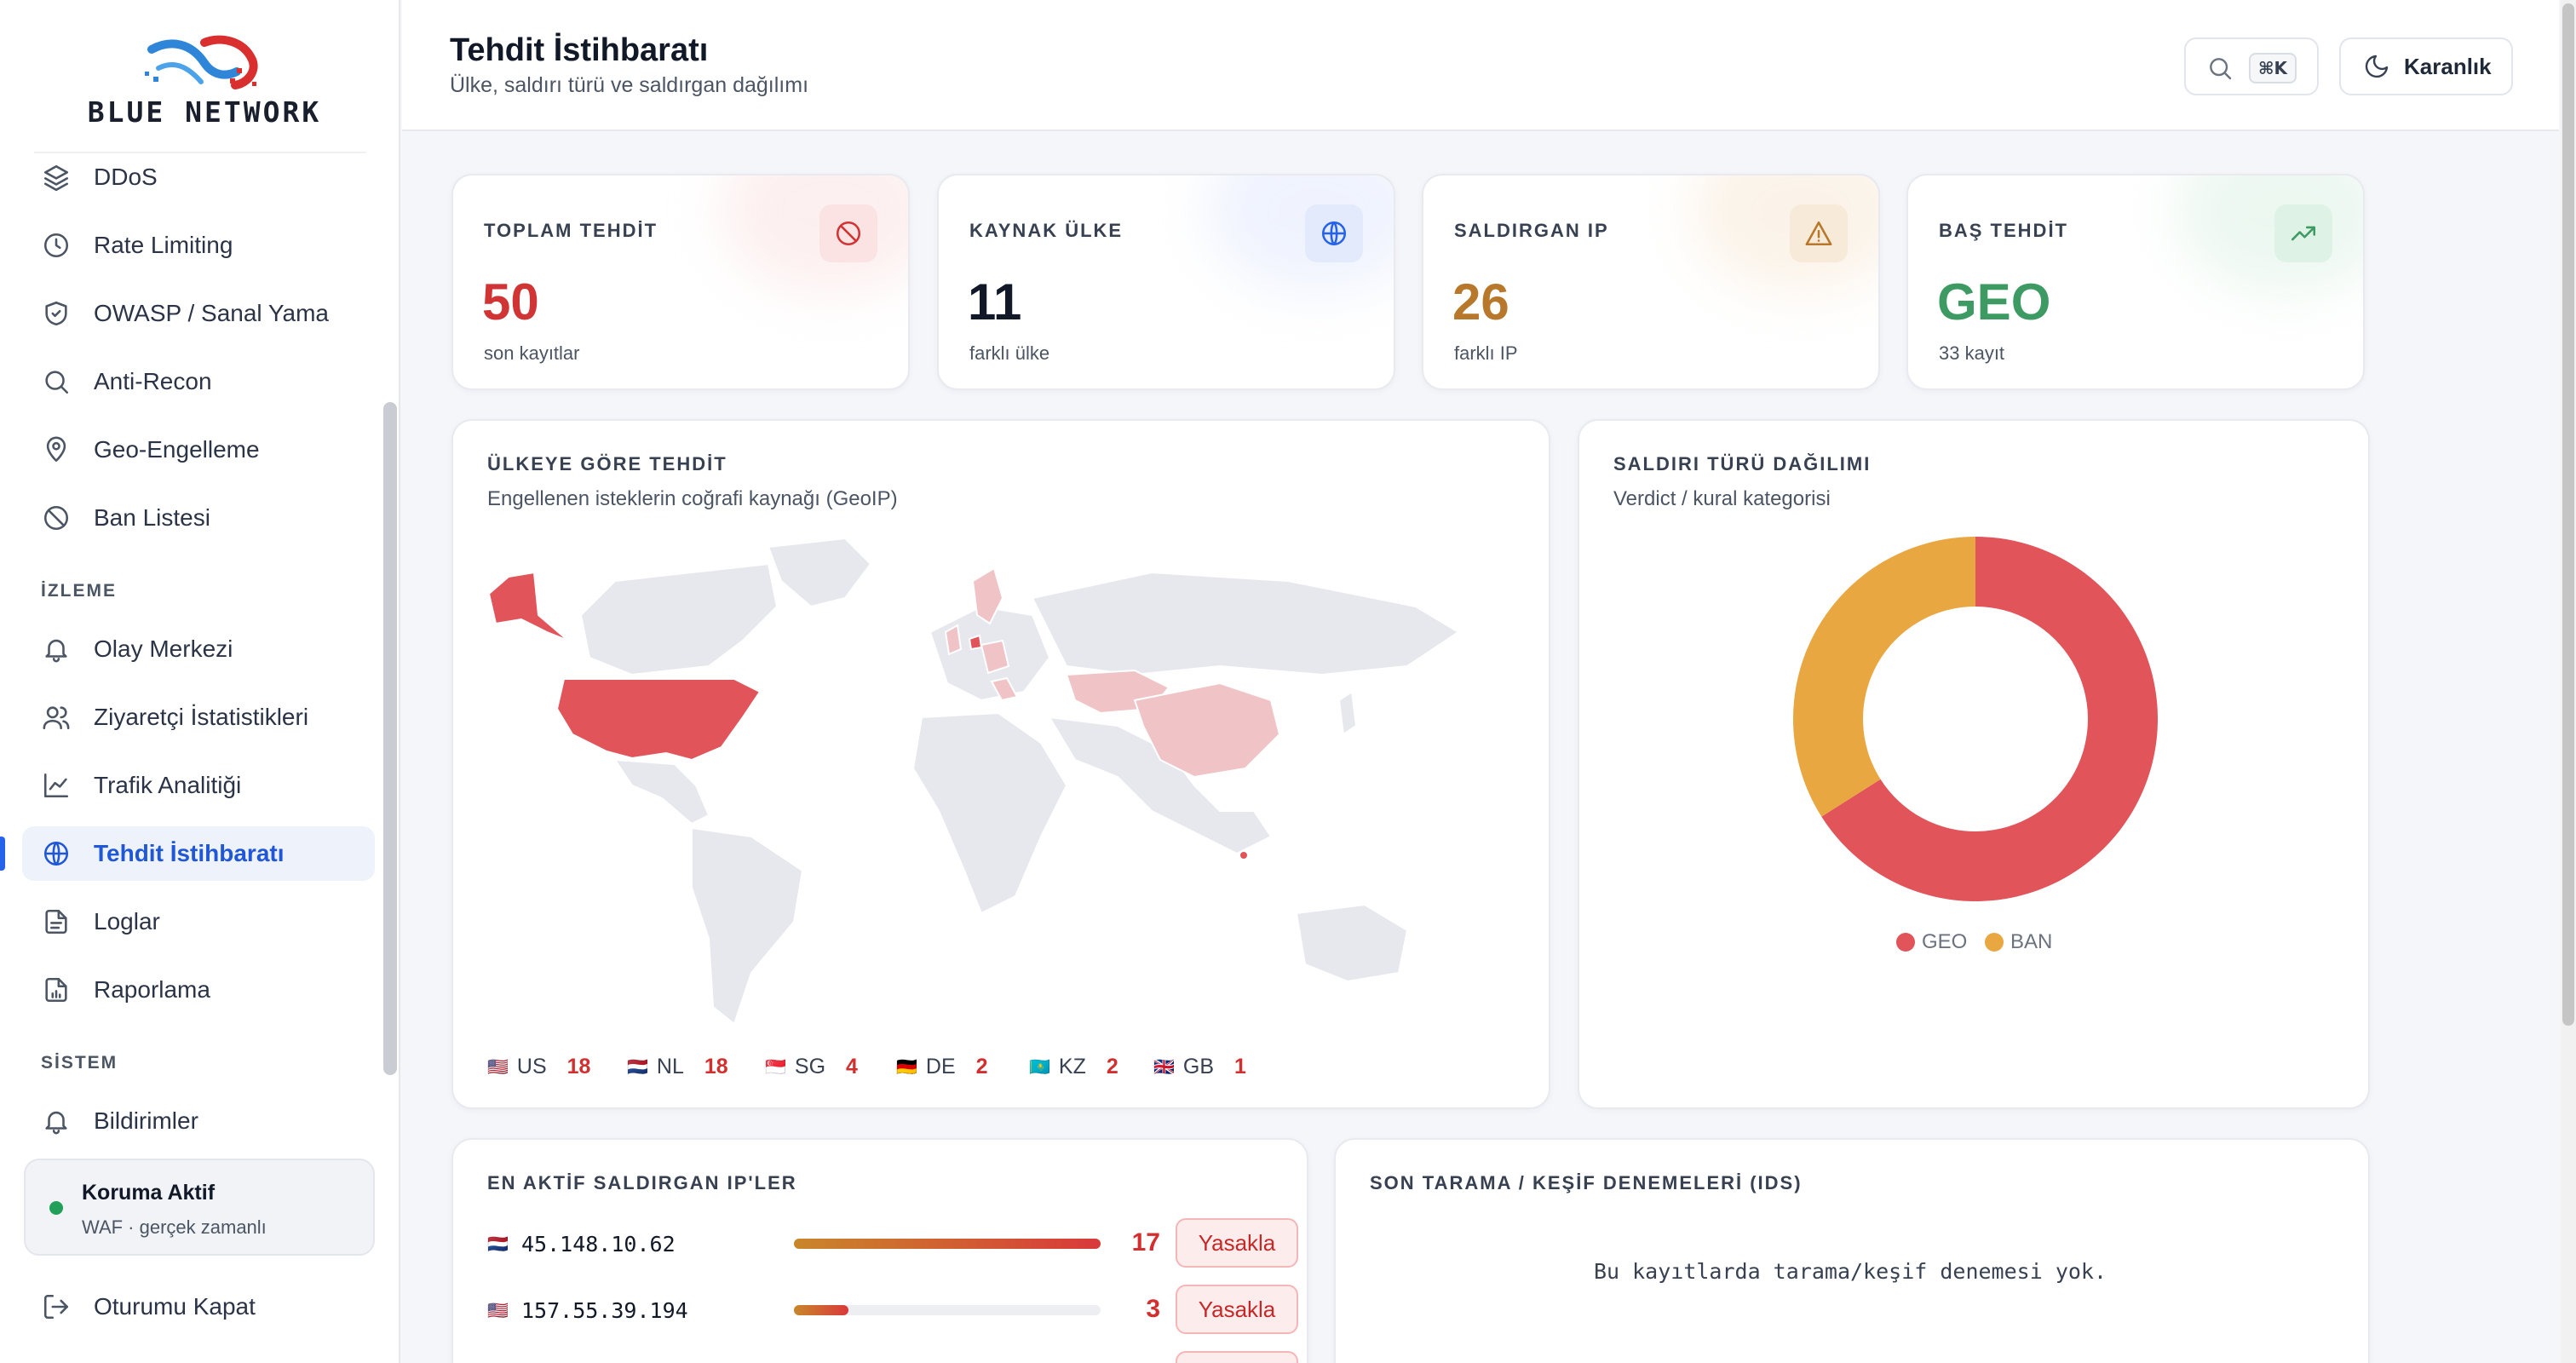  Describe the element at coordinates (1207, 731) in the screenshot. I see `map-china` at that location.